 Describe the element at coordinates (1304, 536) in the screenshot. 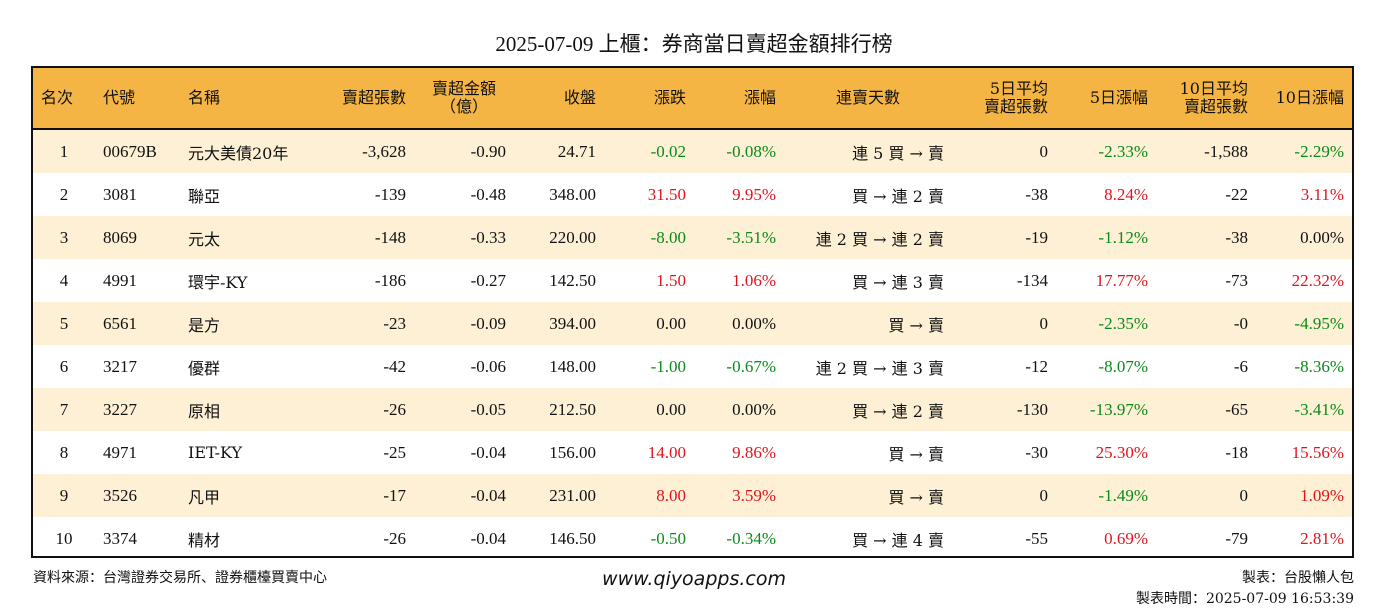

I see `pct10-cell: 2.81%` at that location.